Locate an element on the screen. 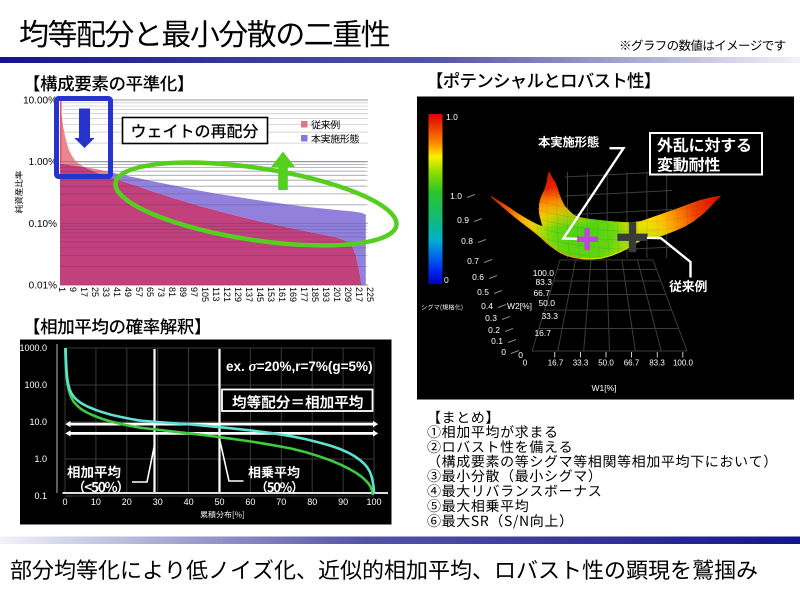 The width and height of the screenshot is (800, 600). svg-text: 0.4 is located at coordinates (487, 306).